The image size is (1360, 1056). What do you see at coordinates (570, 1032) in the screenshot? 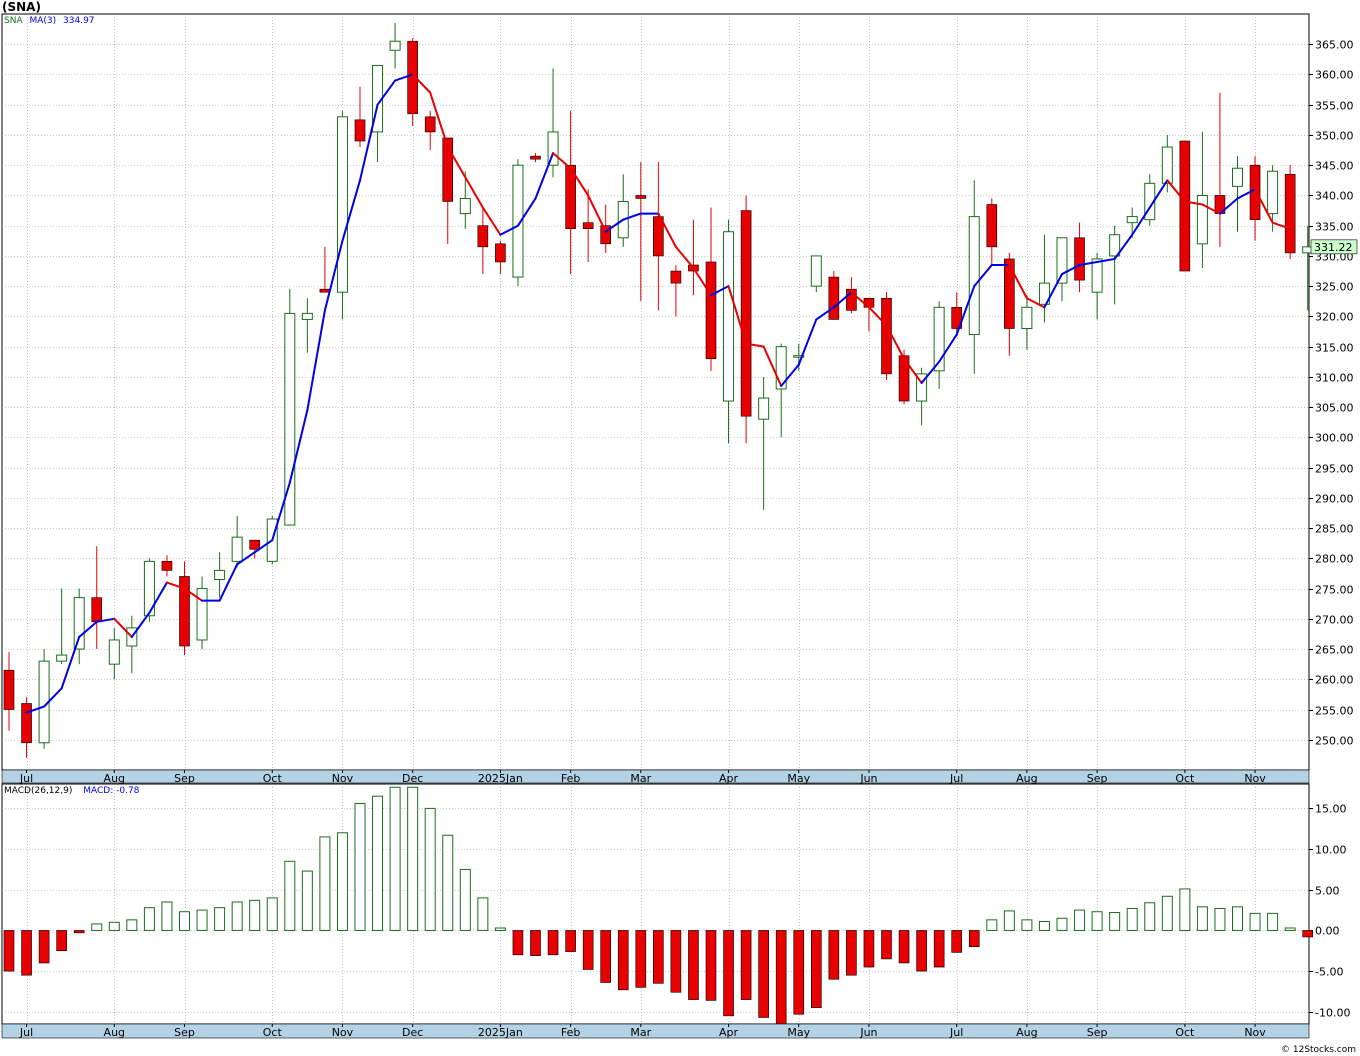
I see `macd-date-tick-label: Feb` at bounding box center [570, 1032].